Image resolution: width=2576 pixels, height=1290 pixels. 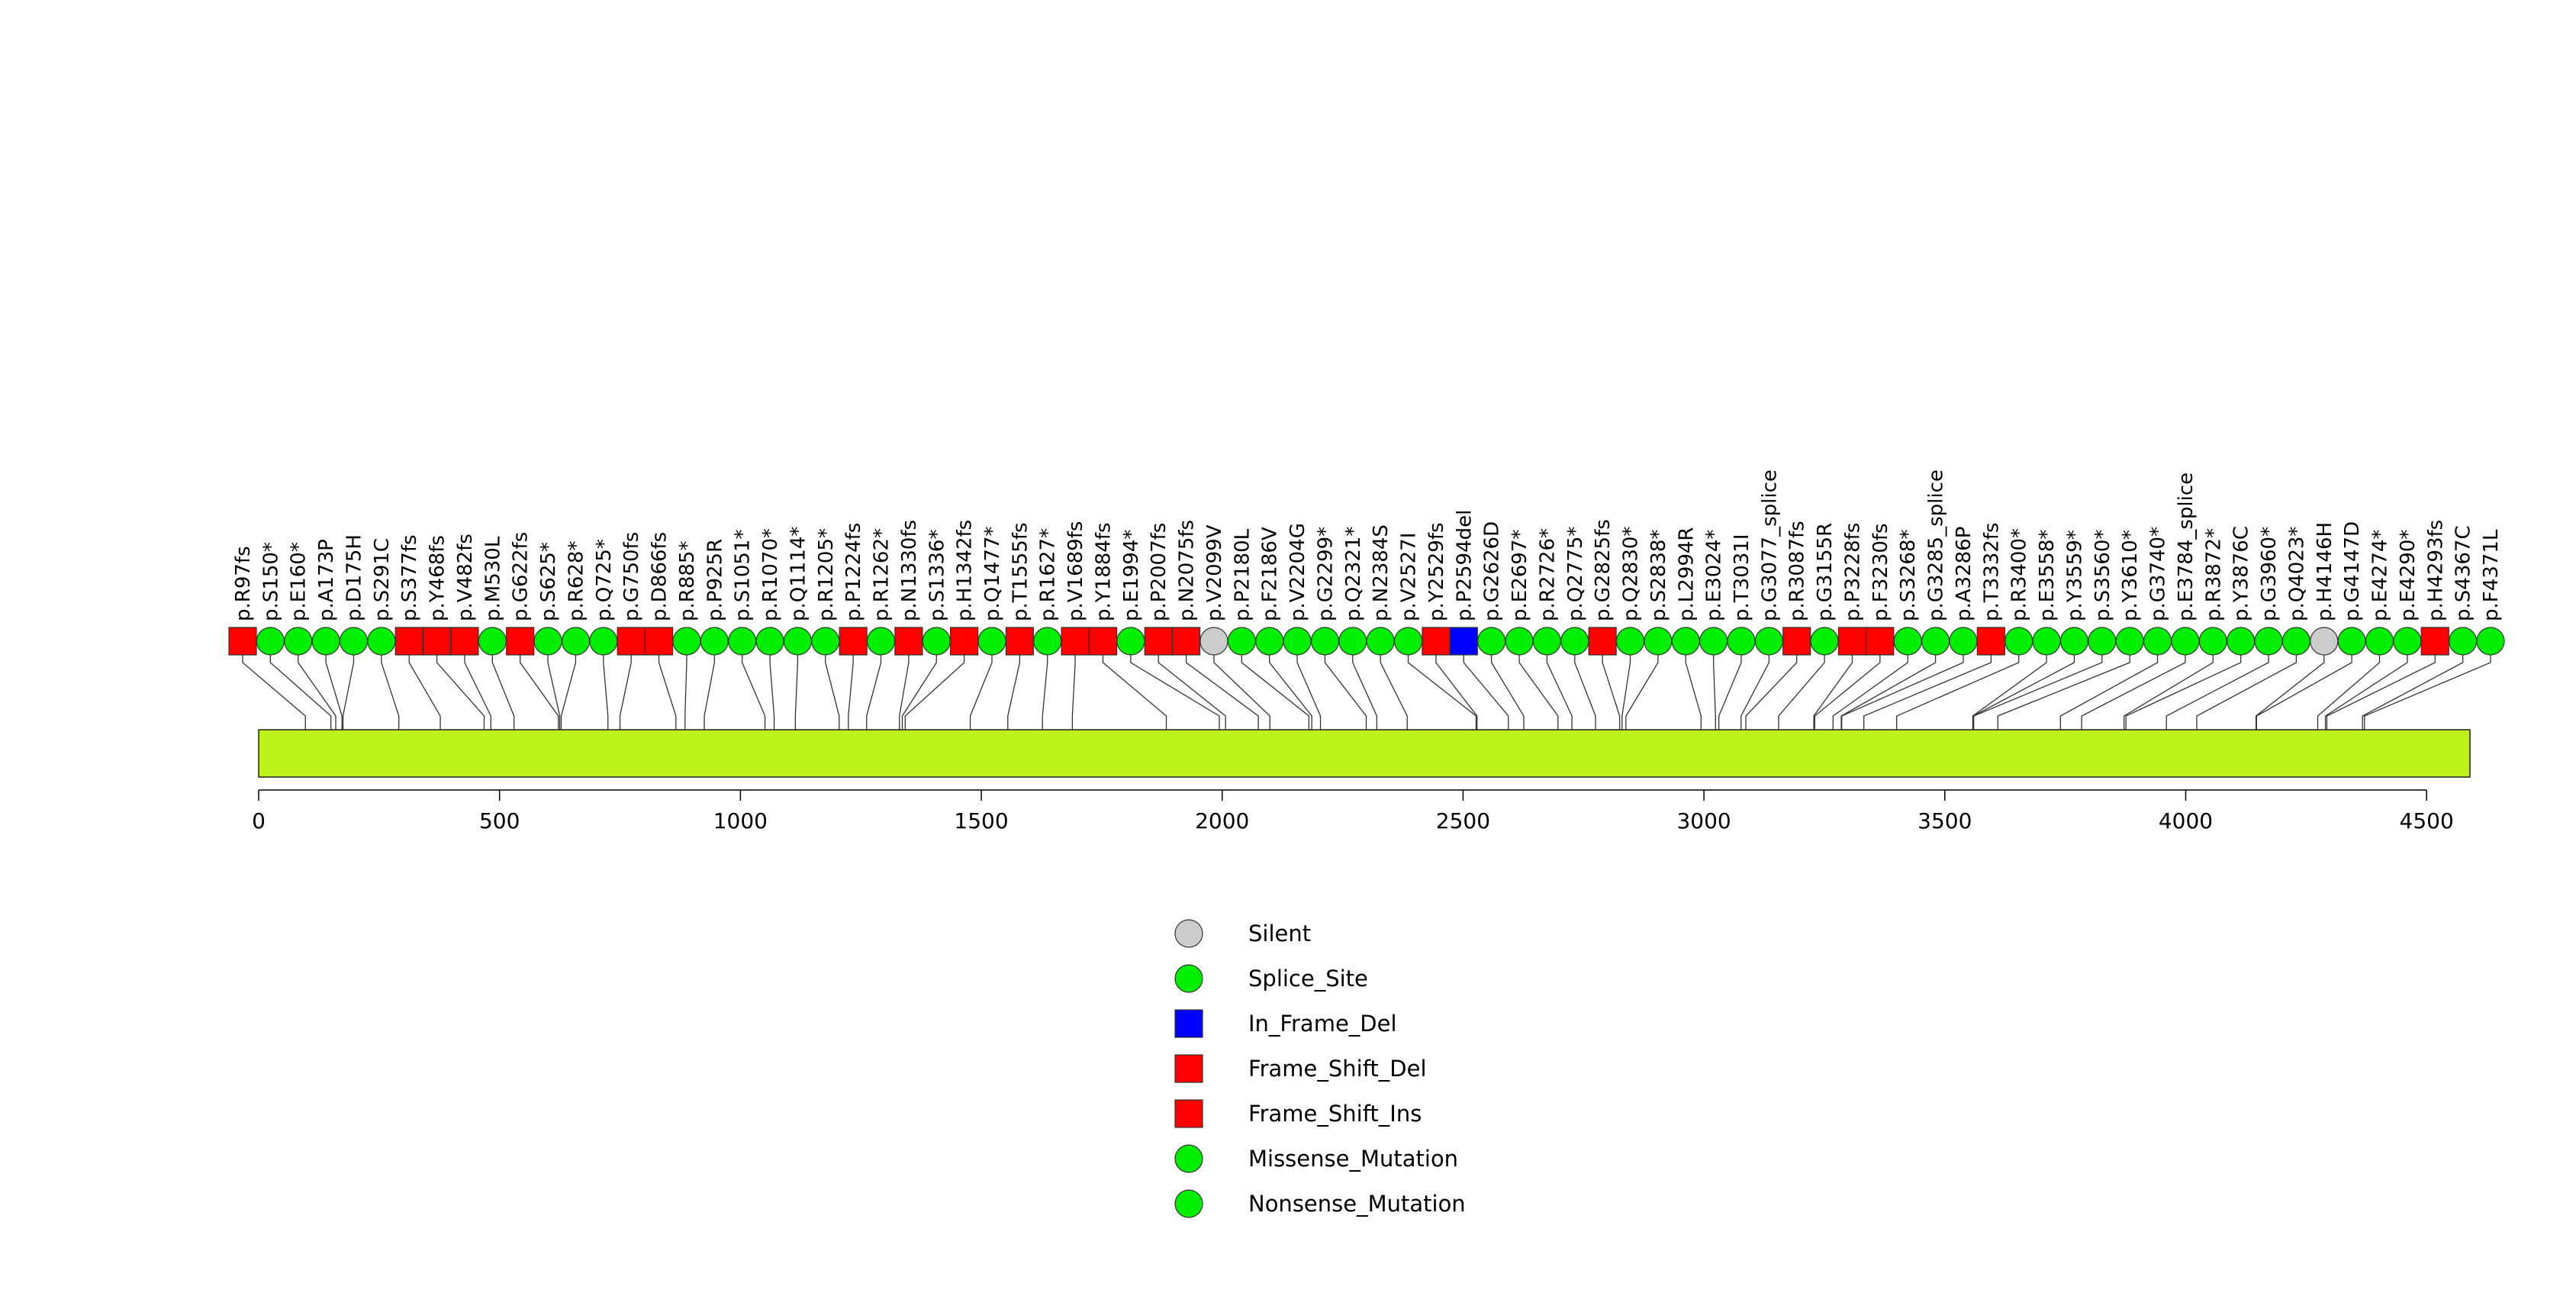 I want to click on mutation-label: p.G2299*, so click(x=1325, y=574).